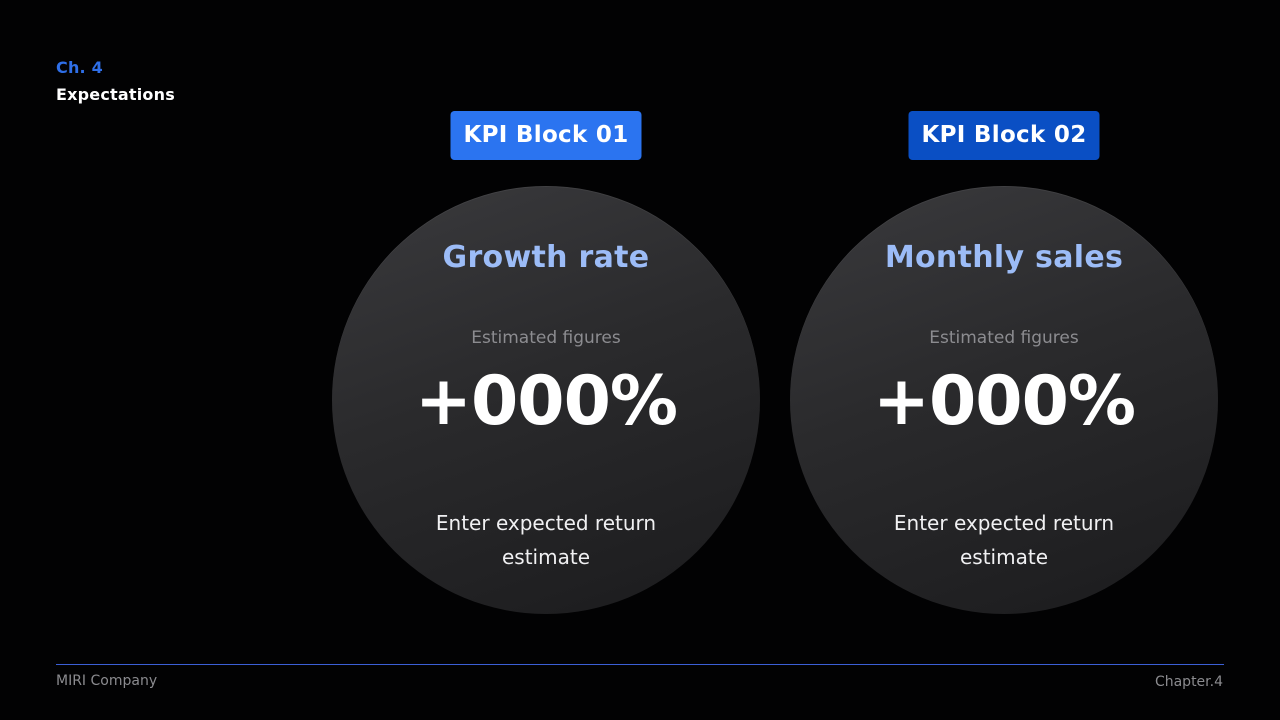 The width and height of the screenshot is (1280, 720). What do you see at coordinates (107, 681) in the screenshot?
I see `footer-company: MIRI Company` at bounding box center [107, 681].